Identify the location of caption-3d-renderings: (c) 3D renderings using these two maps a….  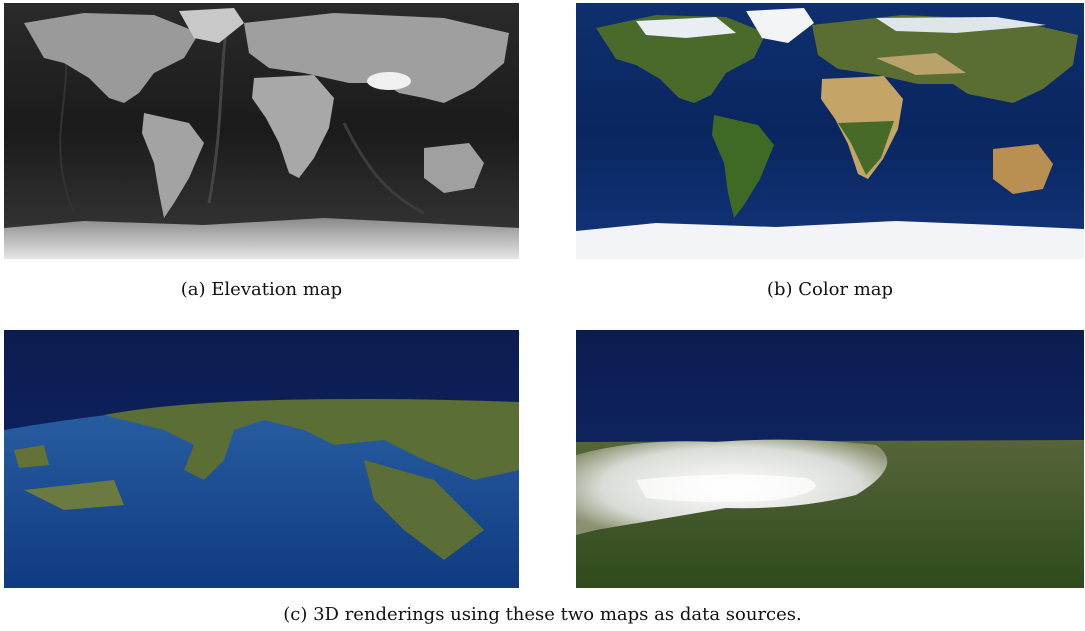
(542, 614).